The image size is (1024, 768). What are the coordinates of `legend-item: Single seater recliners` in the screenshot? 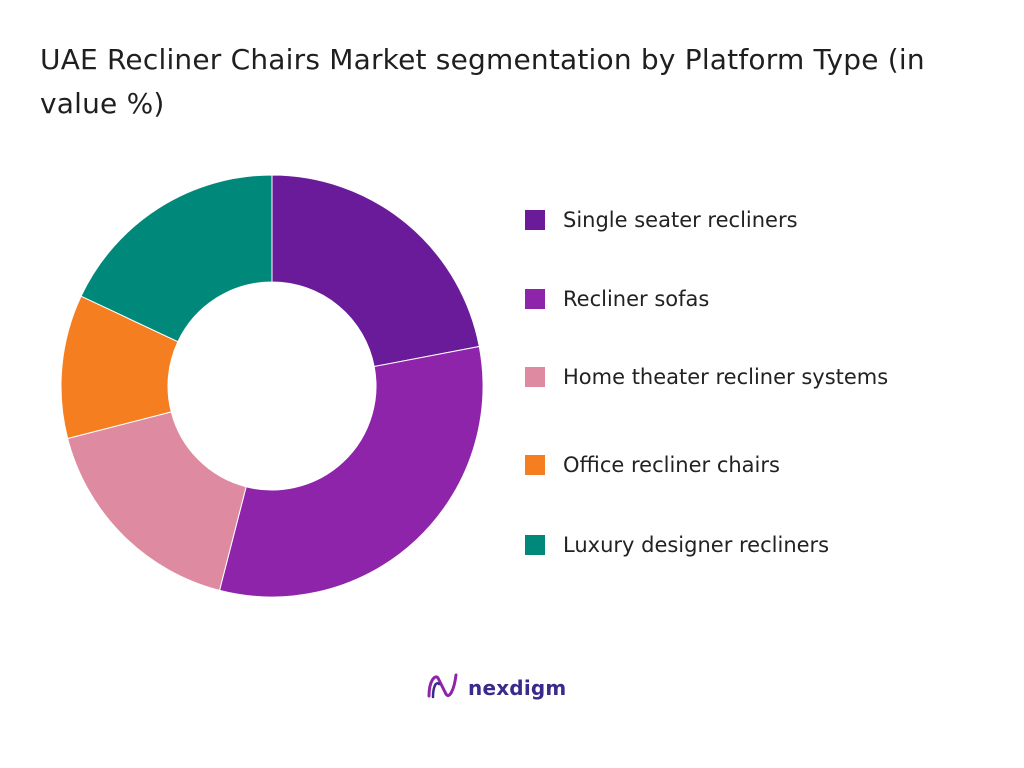 It's located at (661, 220).